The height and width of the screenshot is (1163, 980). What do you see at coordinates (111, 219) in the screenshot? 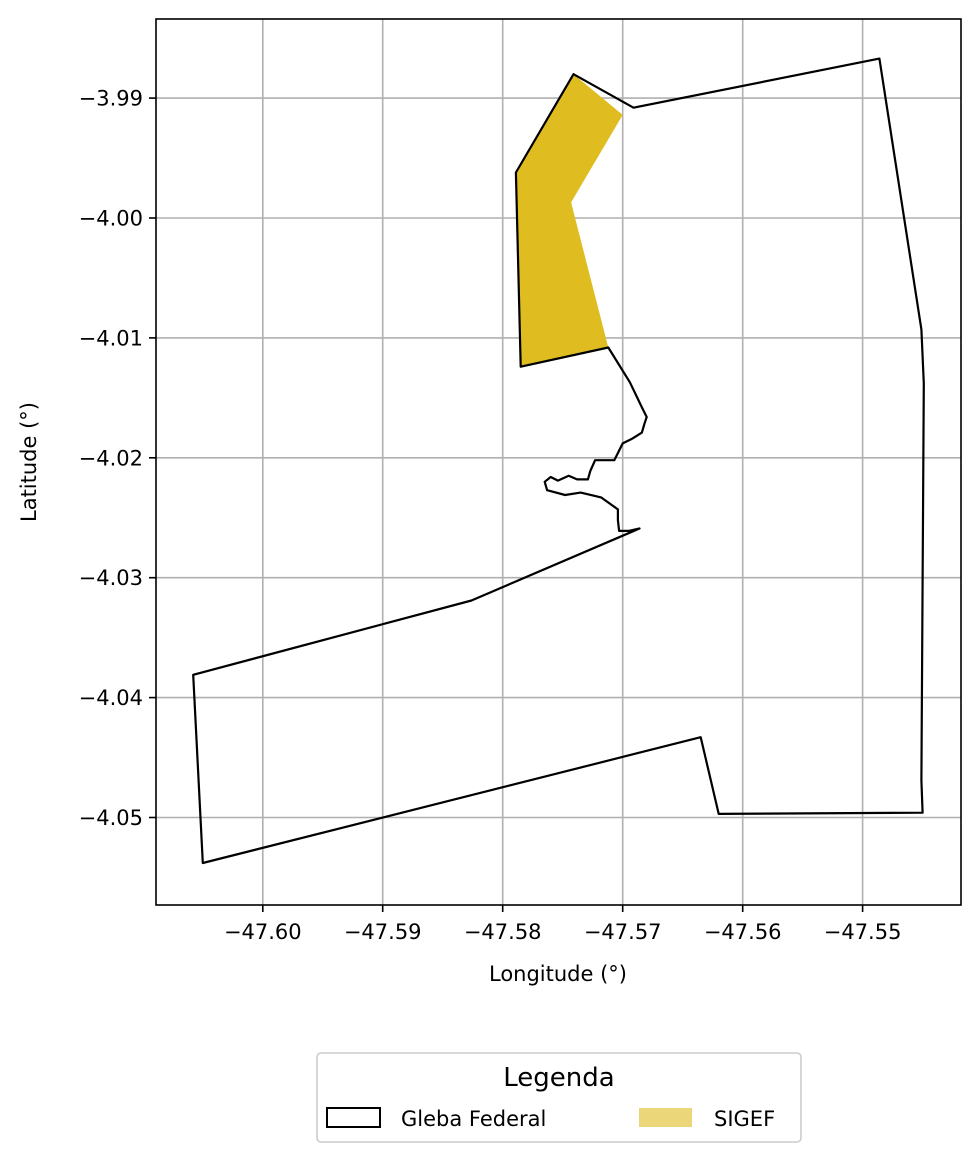
I see `y-tick-label: −4.00` at bounding box center [111, 219].